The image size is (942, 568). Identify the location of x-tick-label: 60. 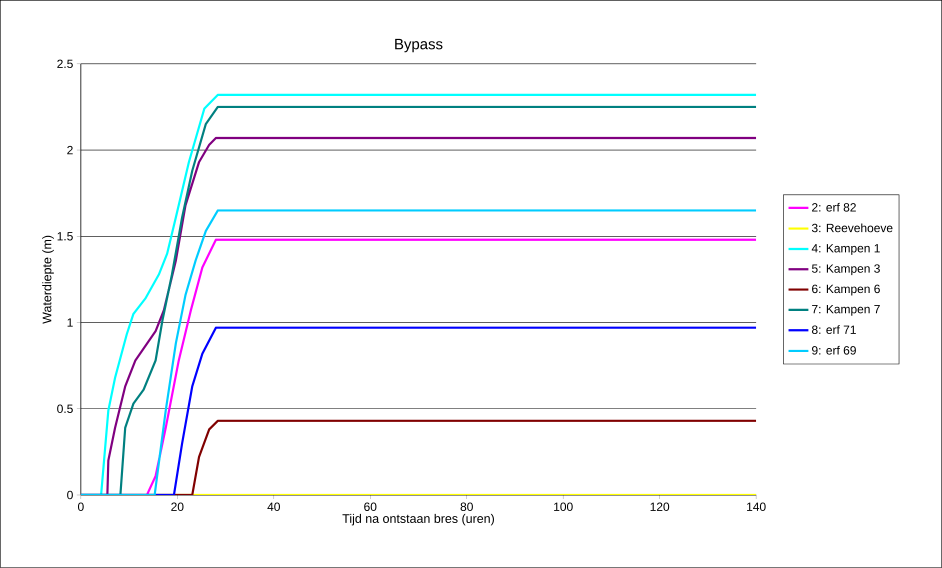
(370, 507).